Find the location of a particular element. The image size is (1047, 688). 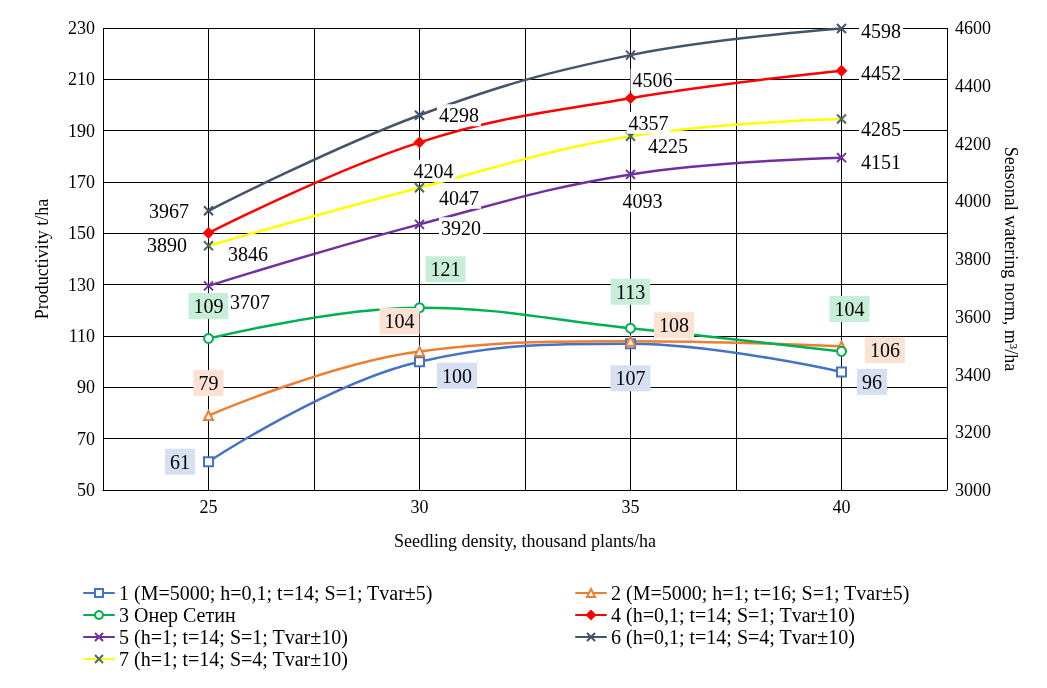

data-label: 4093 is located at coordinates (642, 200).